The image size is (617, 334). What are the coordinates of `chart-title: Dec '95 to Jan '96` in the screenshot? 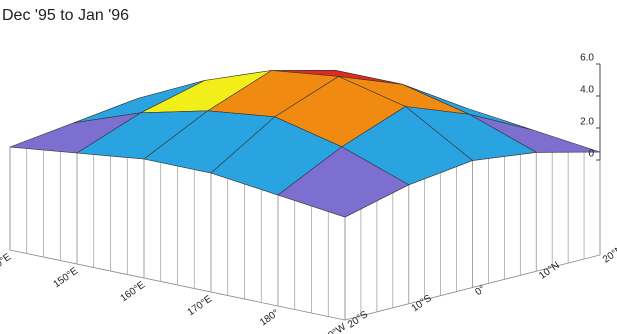 It's located at (65, 15).